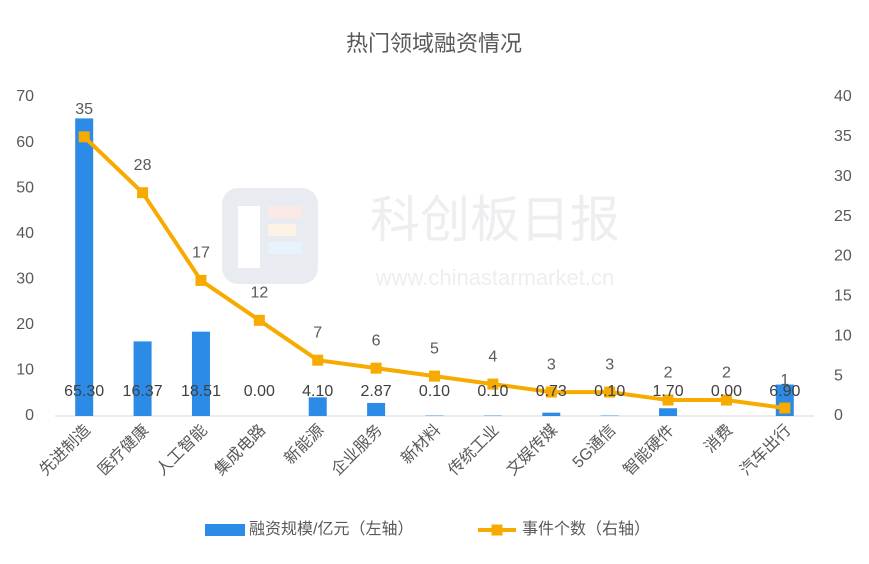 This screenshot has width=869, height=564. What do you see at coordinates (649, 450) in the screenshot?
I see `x-tick-label: 智能硬件` at bounding box center [649, 450].